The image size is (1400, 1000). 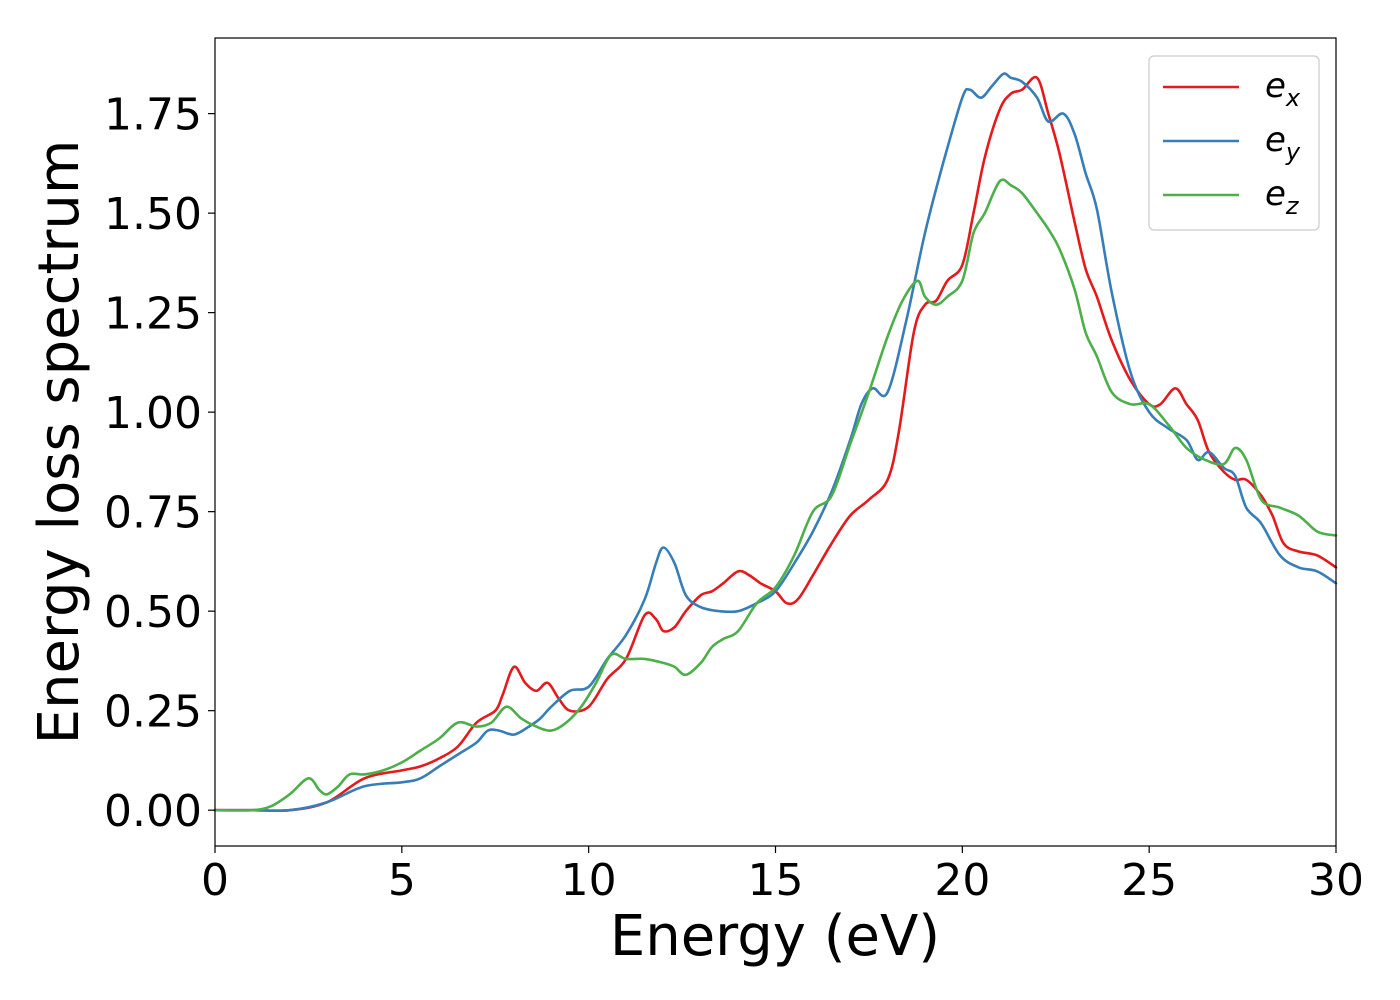 I want to click on y-tick-label: 1.00, so click(x=153, y=413).